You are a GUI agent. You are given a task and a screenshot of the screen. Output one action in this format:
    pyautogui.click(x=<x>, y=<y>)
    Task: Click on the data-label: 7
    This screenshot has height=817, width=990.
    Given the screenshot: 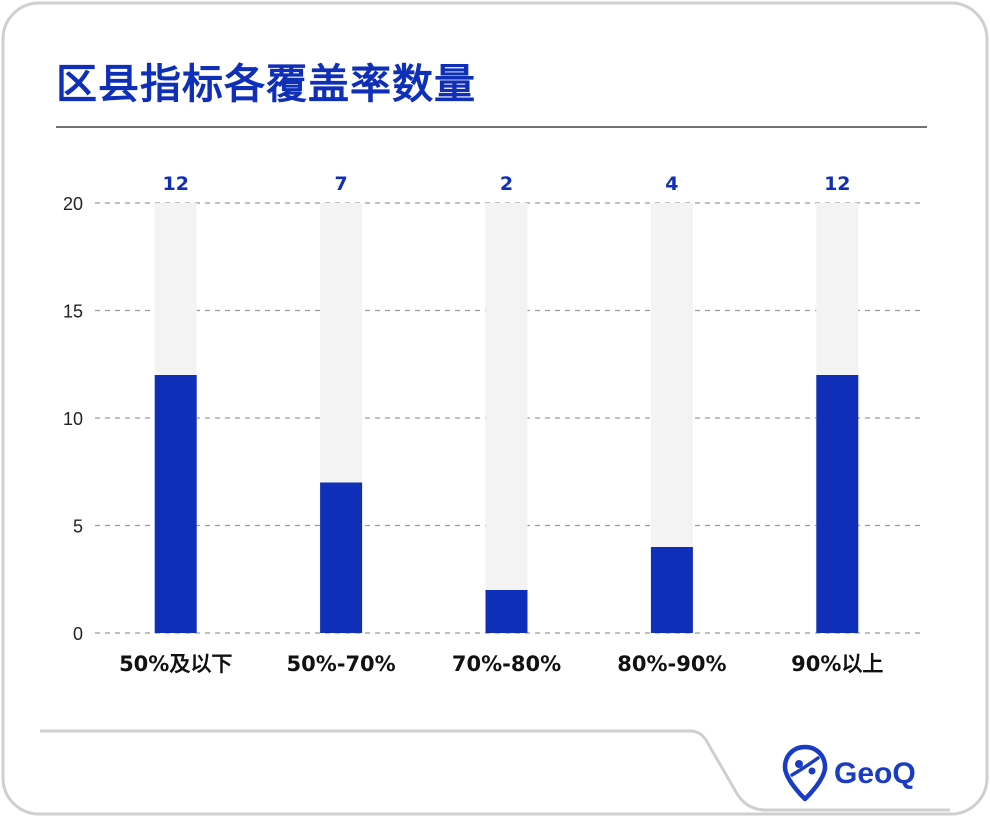 What is the action you would take?
    pyautogui.click(x=340, y=184)
    